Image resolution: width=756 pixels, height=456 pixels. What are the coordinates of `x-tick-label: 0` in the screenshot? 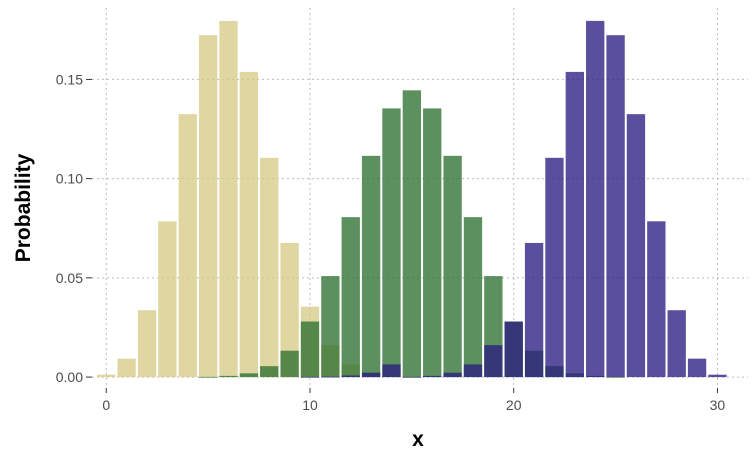 It's located at (106, 405).